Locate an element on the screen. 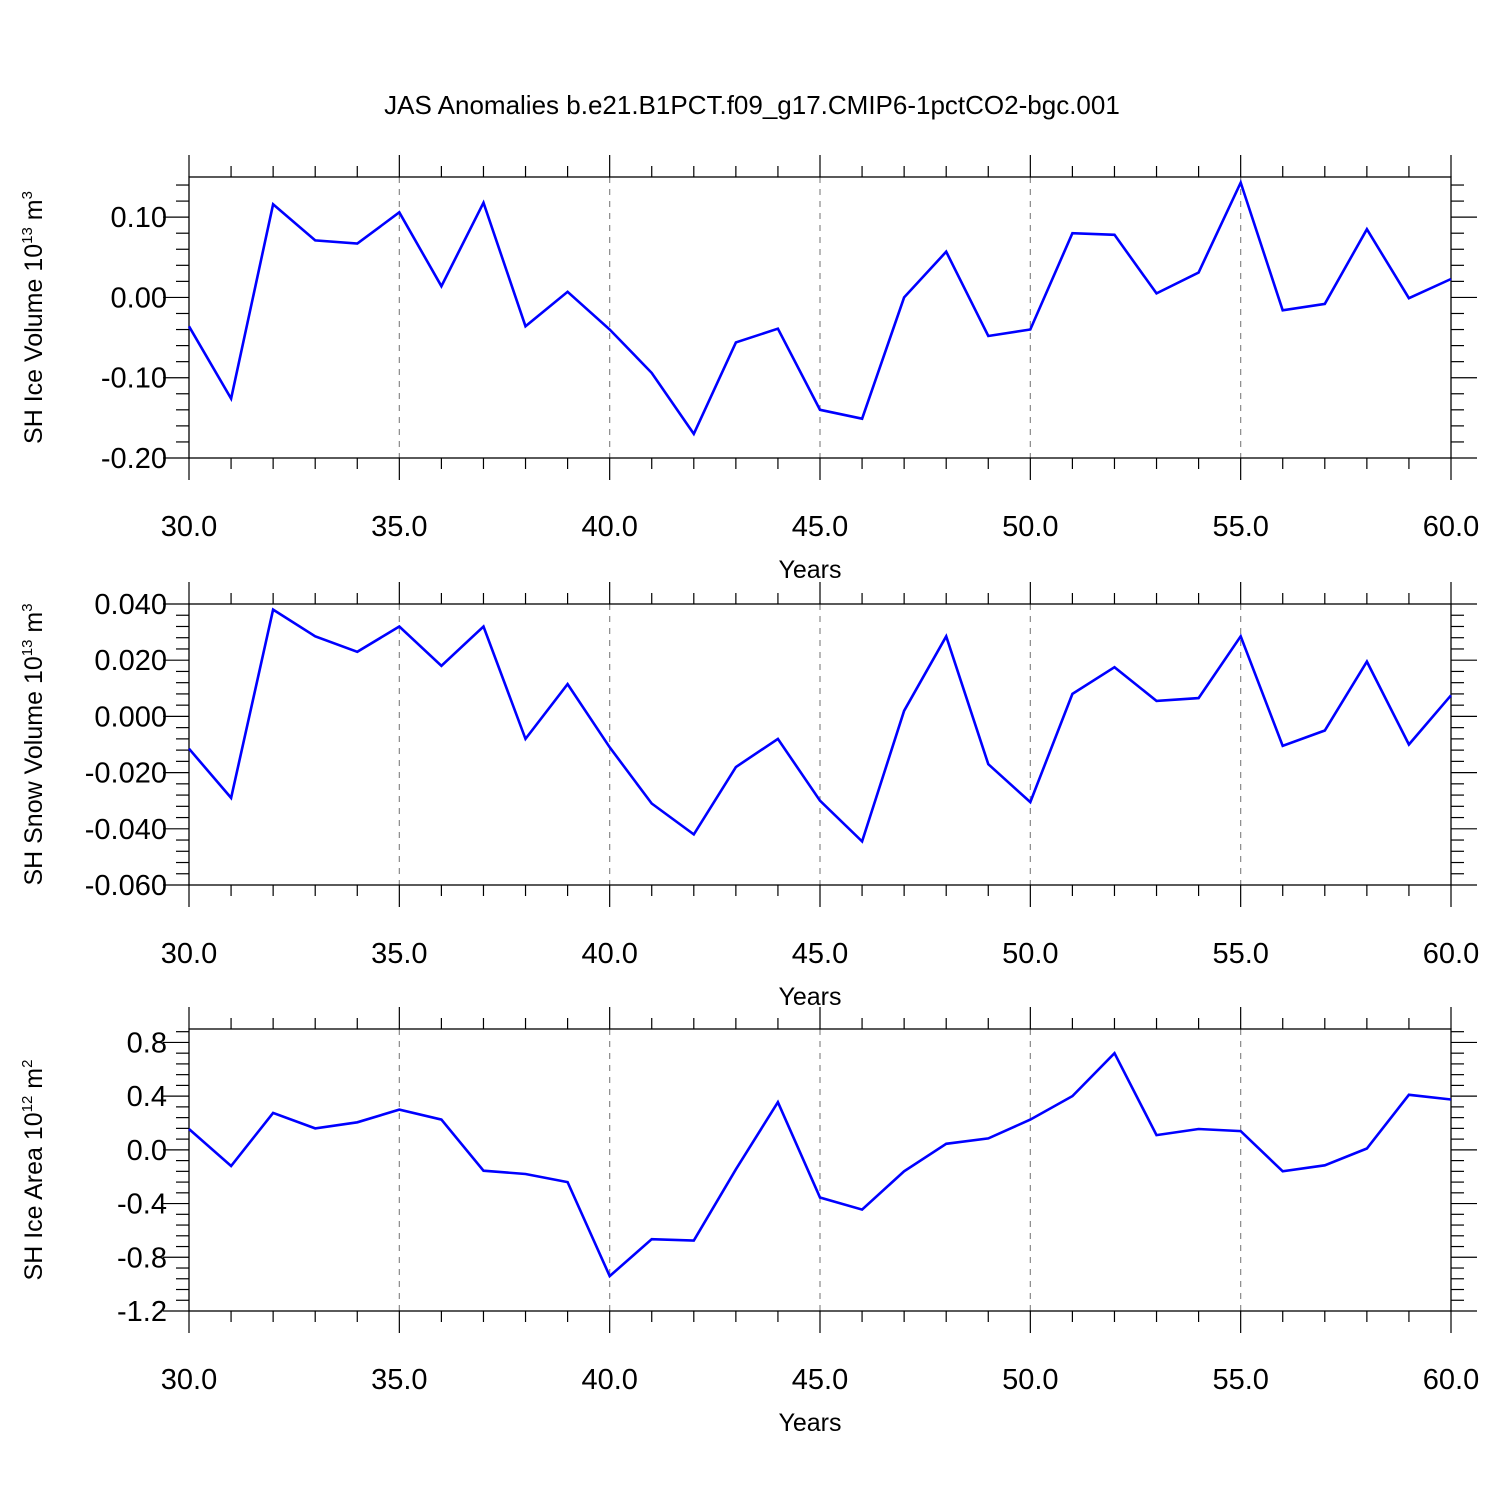  y-tick-label: 0.020 is located at coordinates (130, 661).